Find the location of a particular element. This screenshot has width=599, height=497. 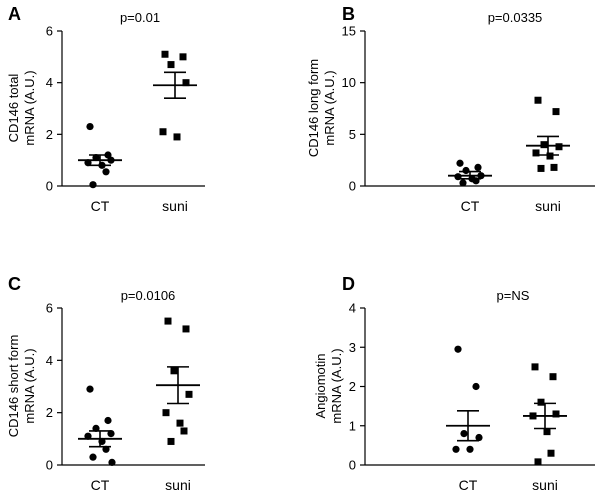

y-axis-label-line: Angiomotin is located at coordinates (320, 385).